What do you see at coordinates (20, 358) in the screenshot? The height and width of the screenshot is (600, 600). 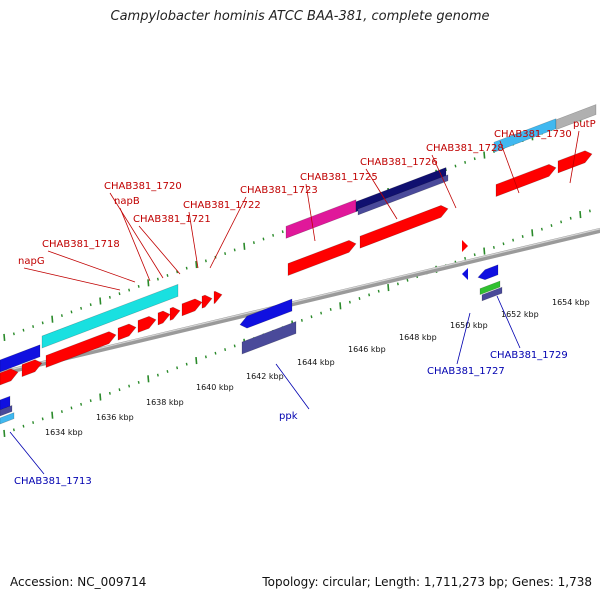 I see `gene-forward-blue` at bounding box center [20, 358].